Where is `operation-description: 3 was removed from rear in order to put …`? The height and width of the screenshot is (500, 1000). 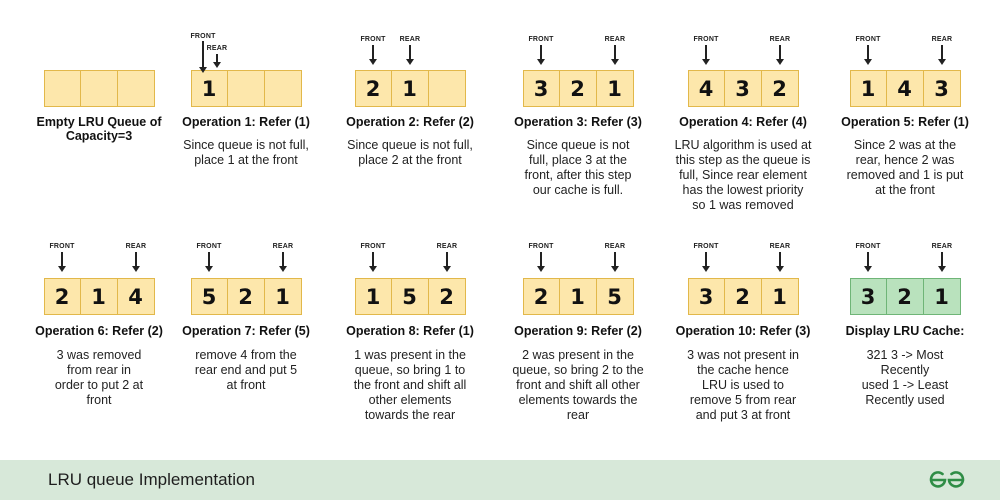
operation-description: 3 was removed from rear in order to put … is located at coordinates (99, 377).